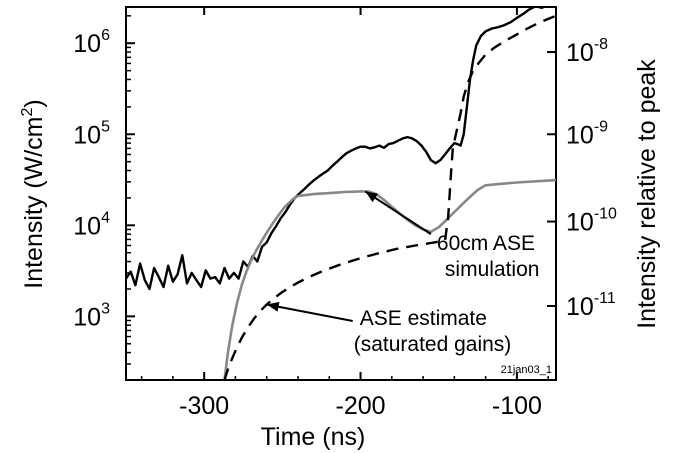  I want to click on y-tick-label: 10⁶, so click(91, 42).